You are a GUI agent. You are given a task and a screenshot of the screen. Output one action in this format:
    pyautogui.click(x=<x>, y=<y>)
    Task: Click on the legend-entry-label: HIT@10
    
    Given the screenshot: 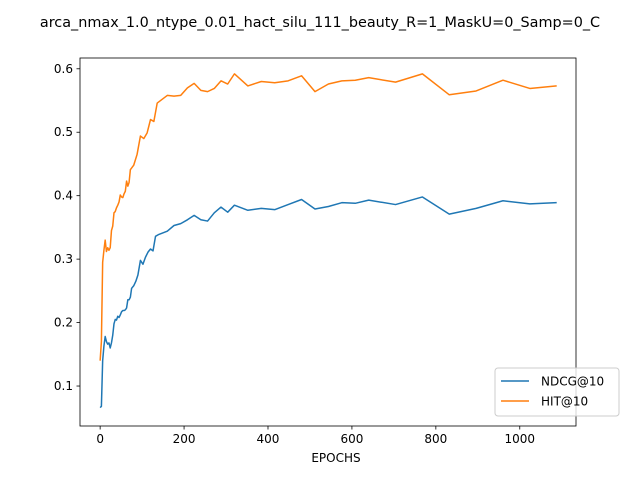 What is the action you would take?
    pyautogui.click(x=564, y=402)
    